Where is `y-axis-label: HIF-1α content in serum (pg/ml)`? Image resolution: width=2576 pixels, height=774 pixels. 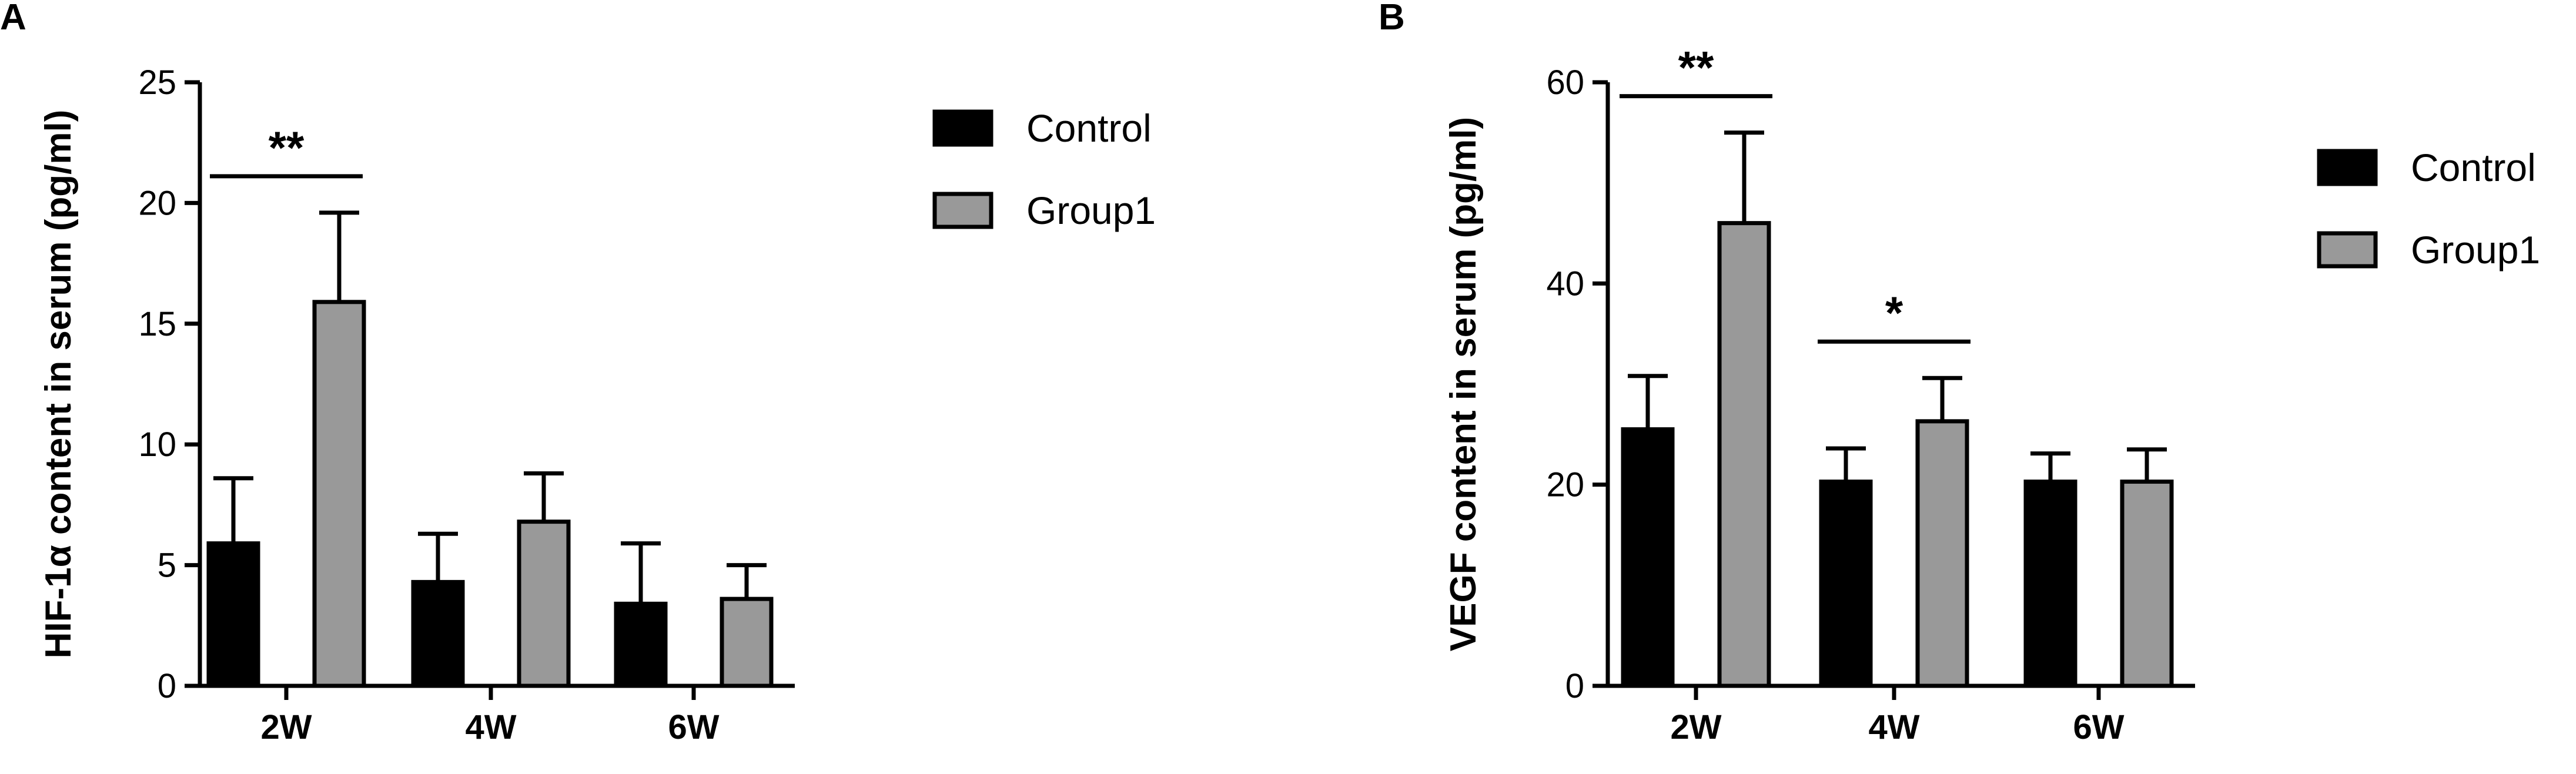
y-axis-label: HIF-1α content in serum (pg/ml) is located at coordinates (58, 384).